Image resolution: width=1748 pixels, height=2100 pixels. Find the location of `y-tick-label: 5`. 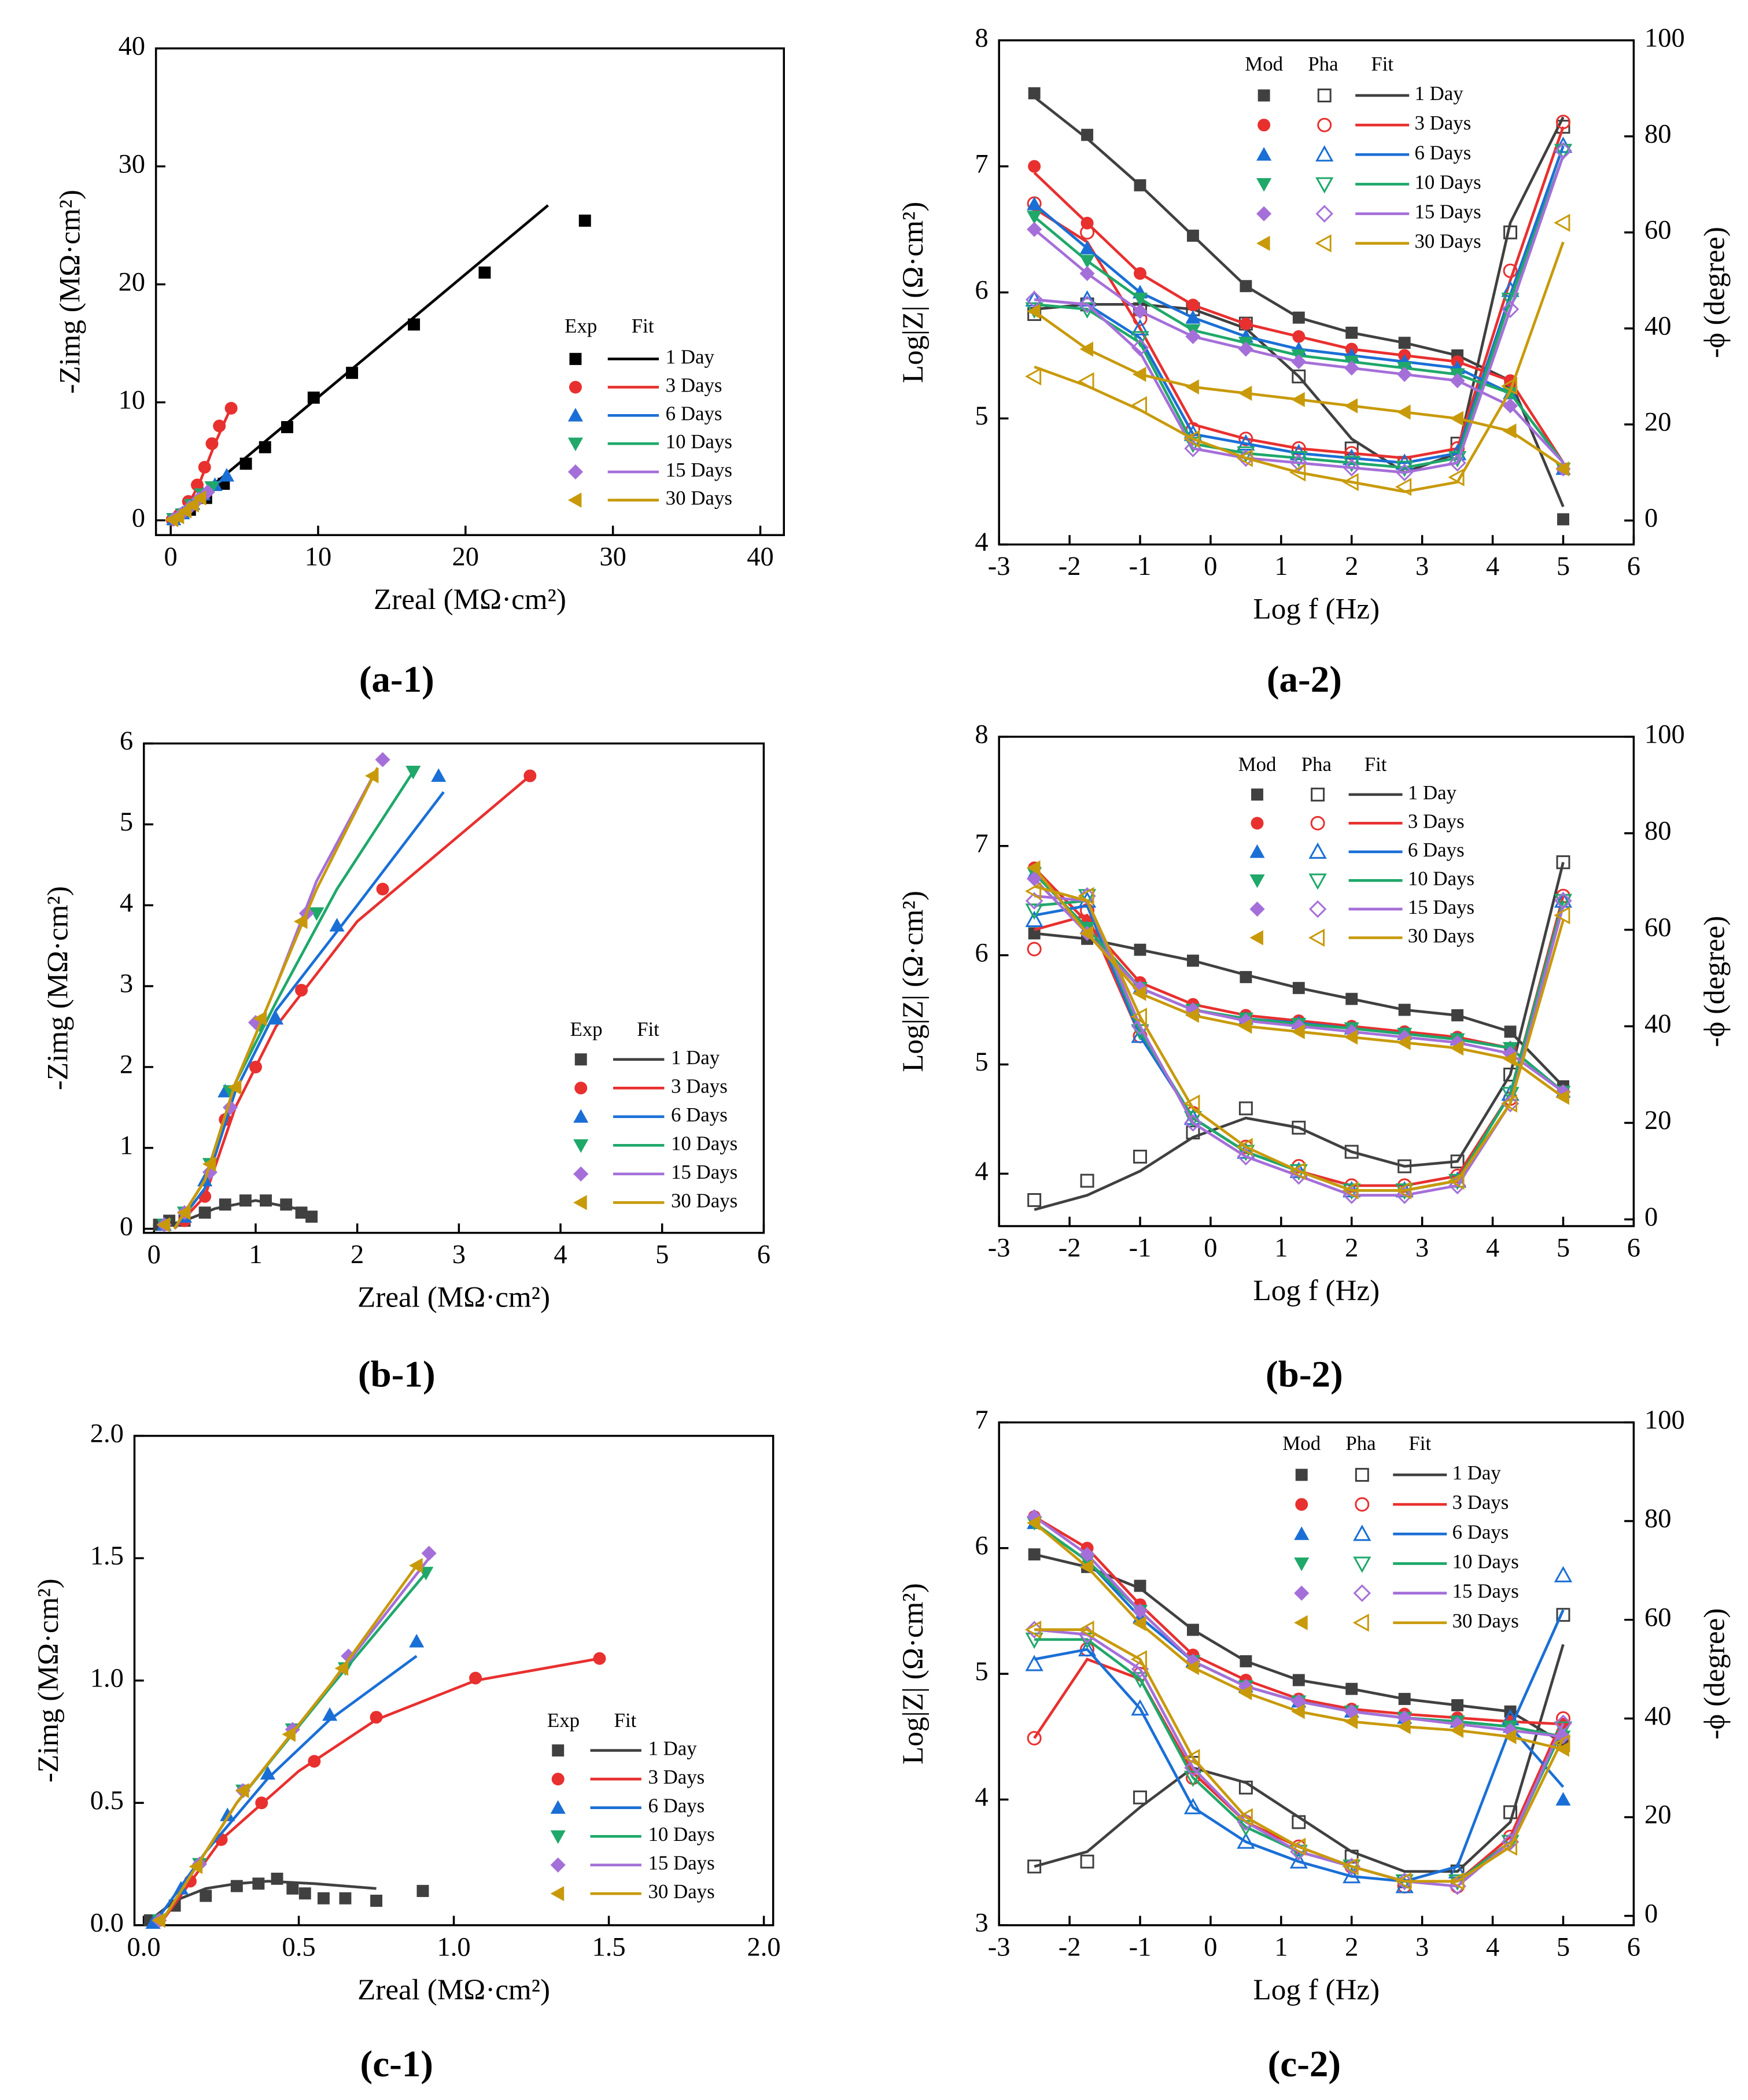

y-tick-label: 5 is located at coordinates (981, 1671).